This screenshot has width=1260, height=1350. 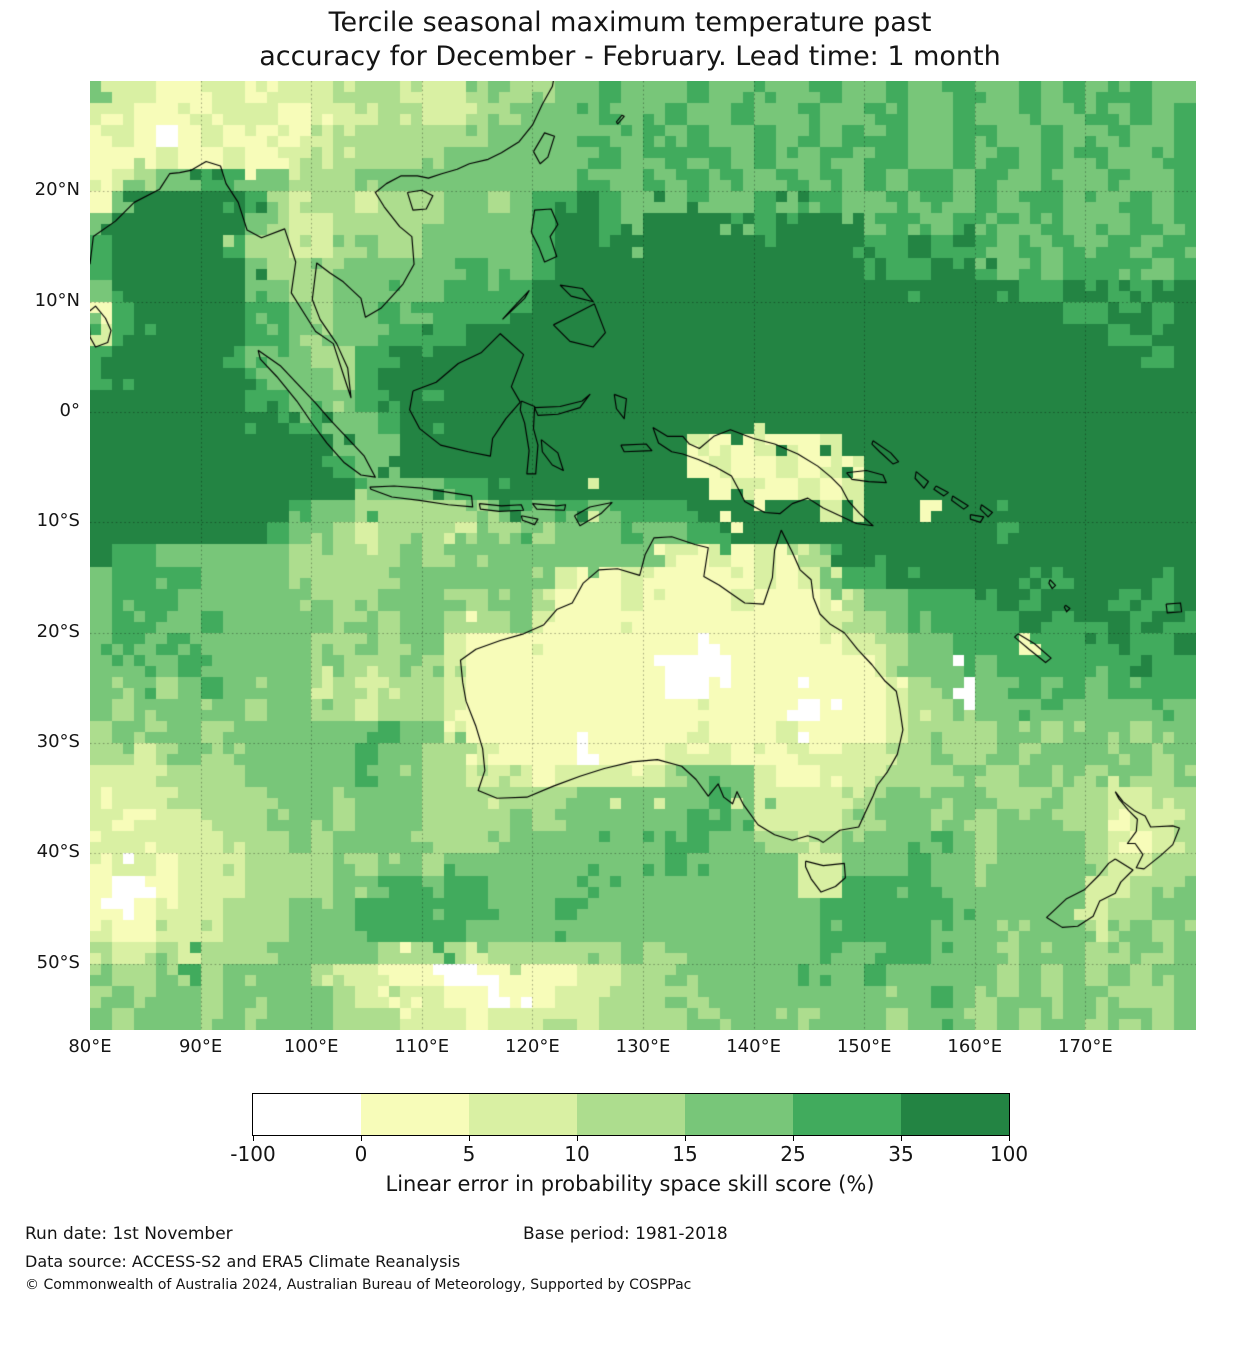 What do you see at coordinates (57, 190) in the screenshot?
I see `y-tick-label: 20°N` at bounding box center [57, 190].